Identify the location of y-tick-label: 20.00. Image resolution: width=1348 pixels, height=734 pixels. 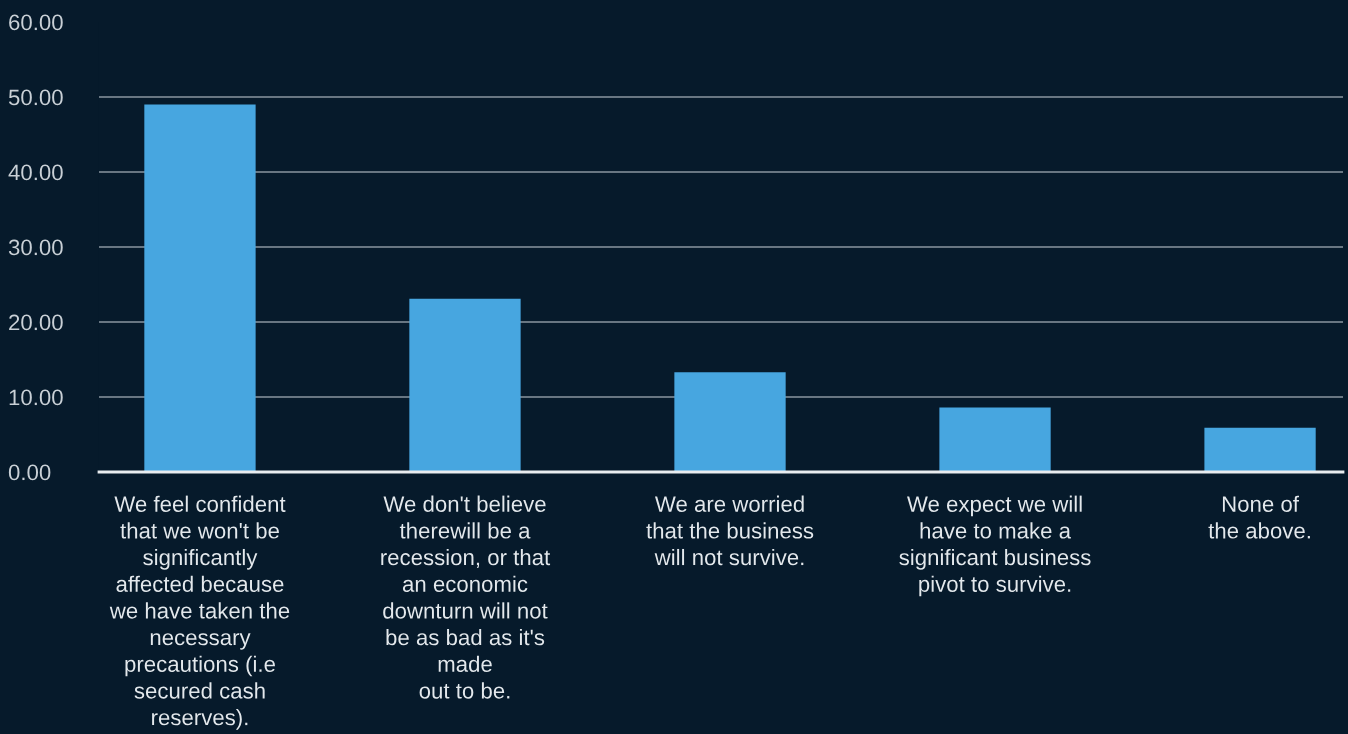
(36, 322).